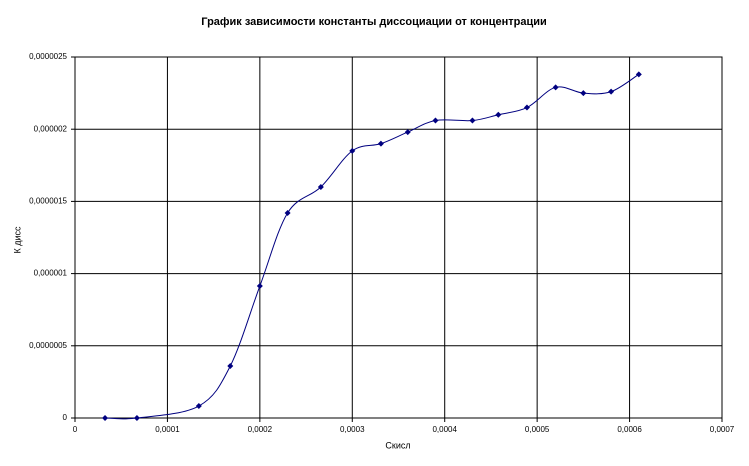 This screenshot has width=749, height=466. What do you see at coordinates (48, 201) in the screenshot?
I see `y-tick-label: 0,0000015` at bounding box center [48, 201].